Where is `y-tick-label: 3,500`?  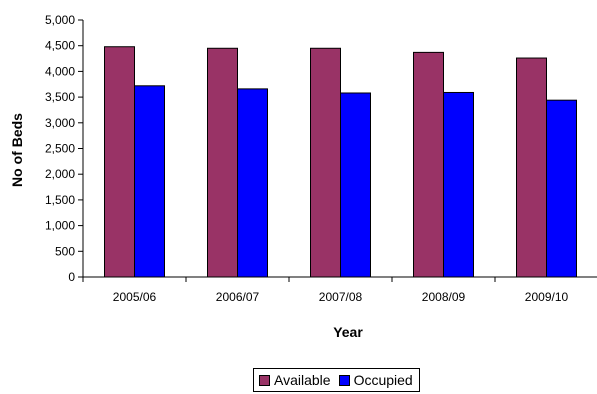 y-tick-label: 3,500 is located at coordinates (60, 97).